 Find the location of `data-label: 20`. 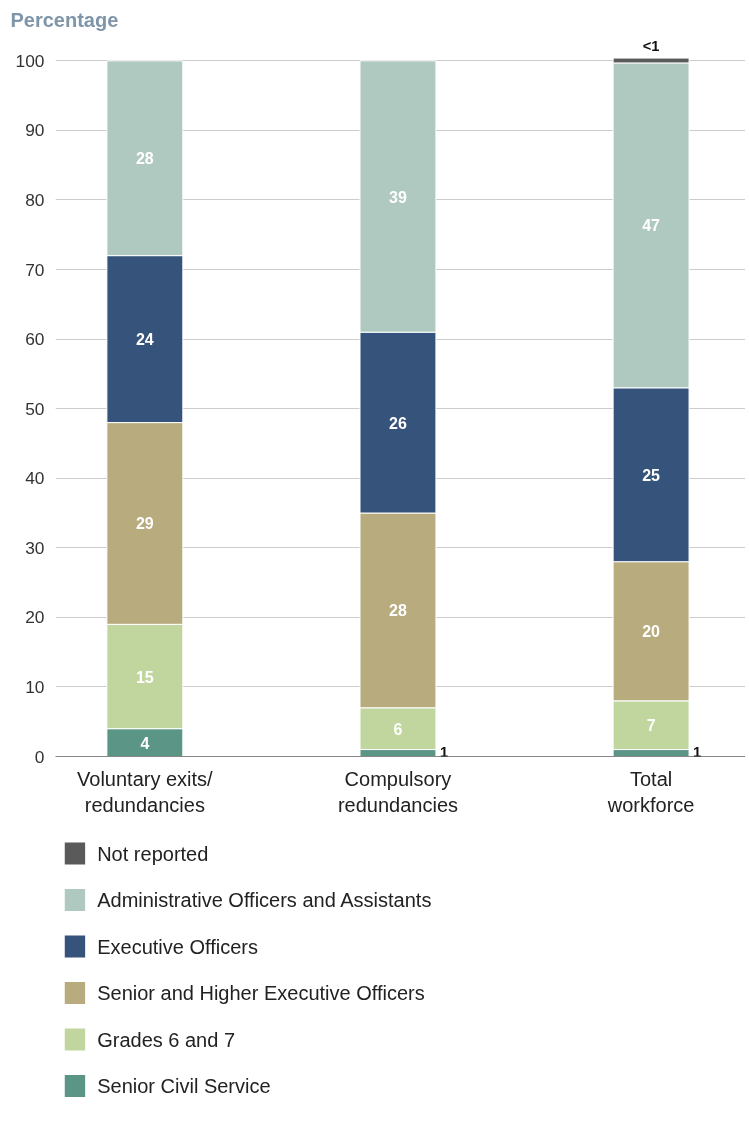

data-label: 20 is located at coordinates (651, 632).